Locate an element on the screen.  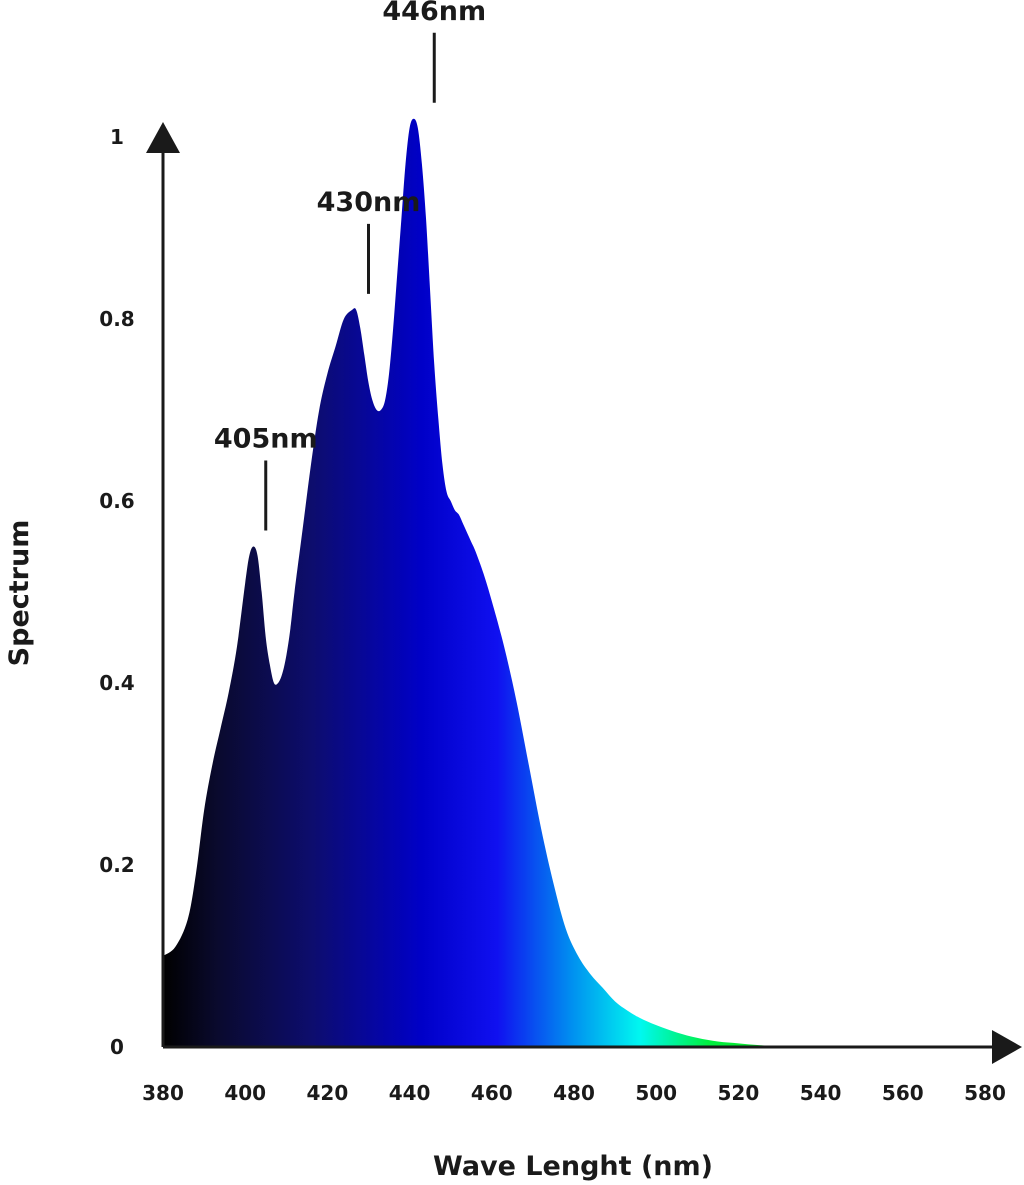
y-tick-label: 0.4 is located at coordinates (116, 683).